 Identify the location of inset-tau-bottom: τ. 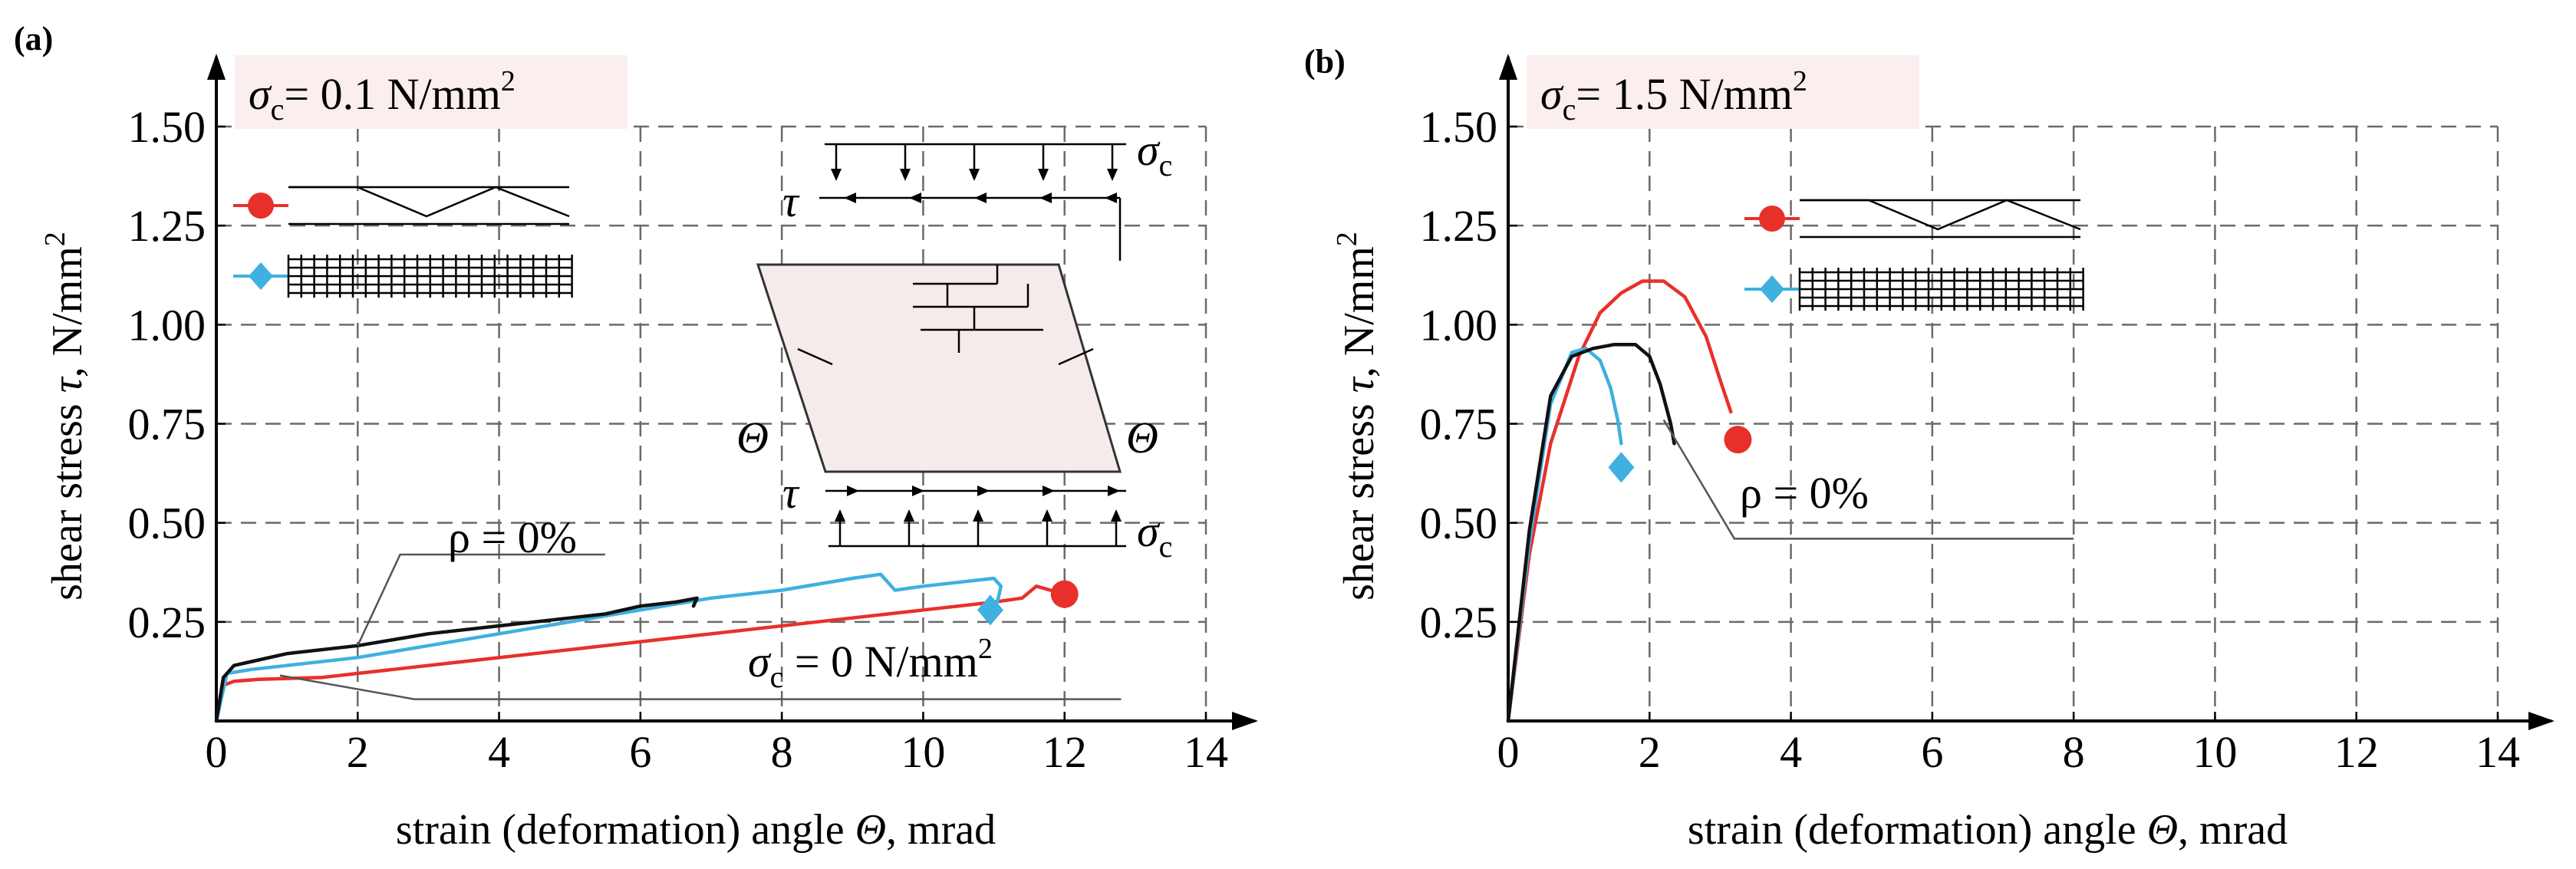
(791, 493).